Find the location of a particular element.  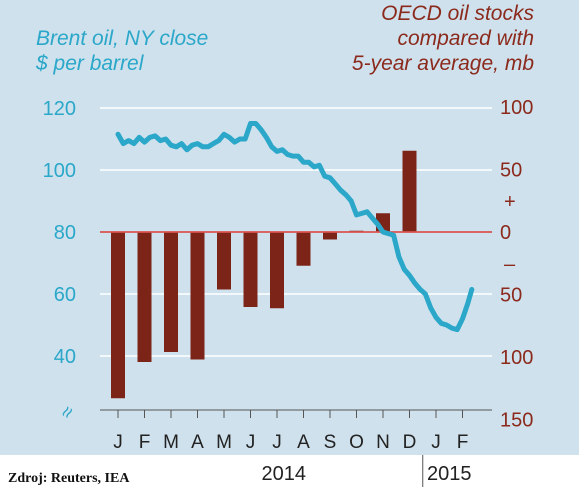

right-axis-title-line: compared with is located at coordinates (465, 38).